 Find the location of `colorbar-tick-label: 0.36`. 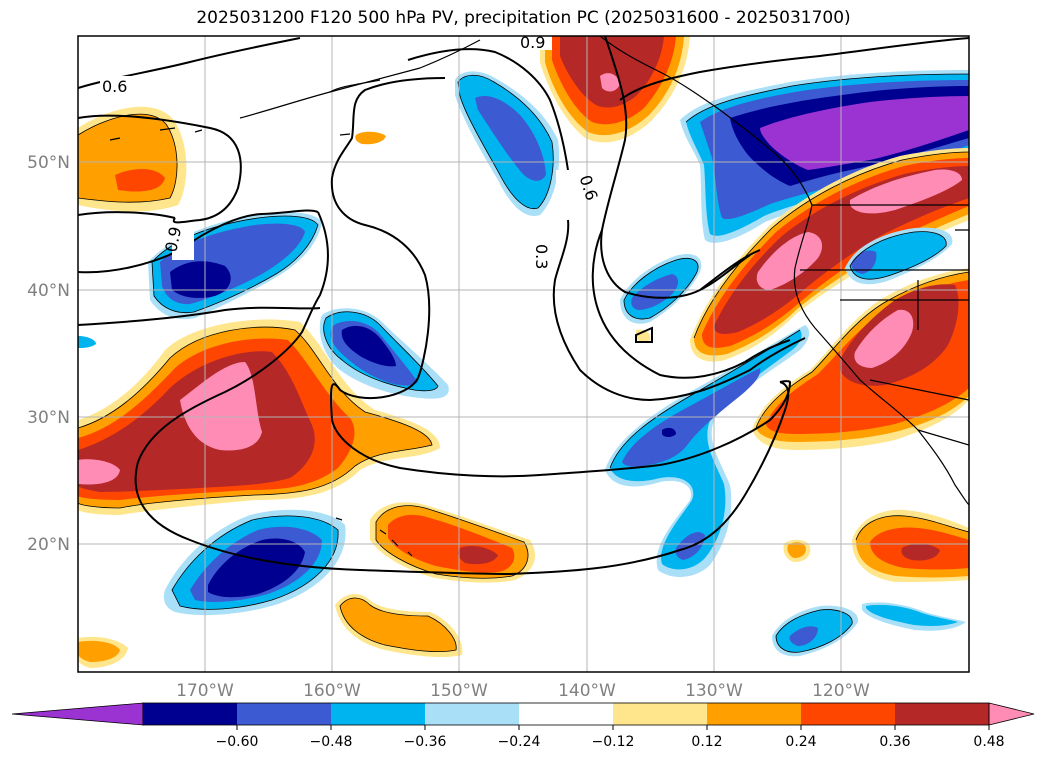

colorbar-tick-label: 0.36 is located at coordinates (894, 742).